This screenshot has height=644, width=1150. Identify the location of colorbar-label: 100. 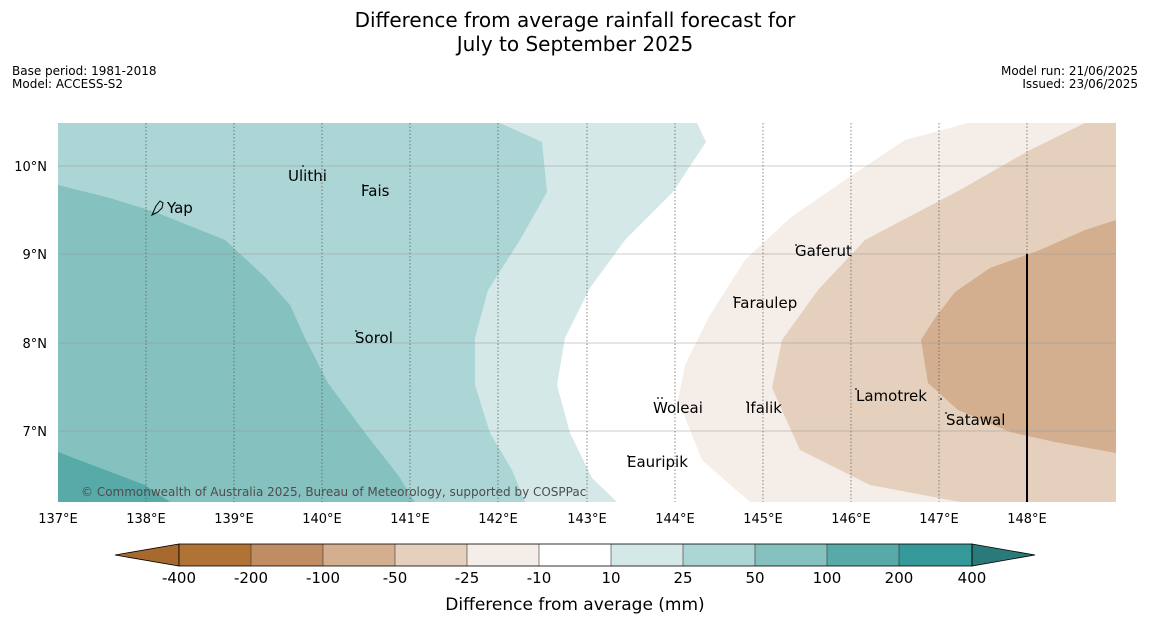
(827, 578).